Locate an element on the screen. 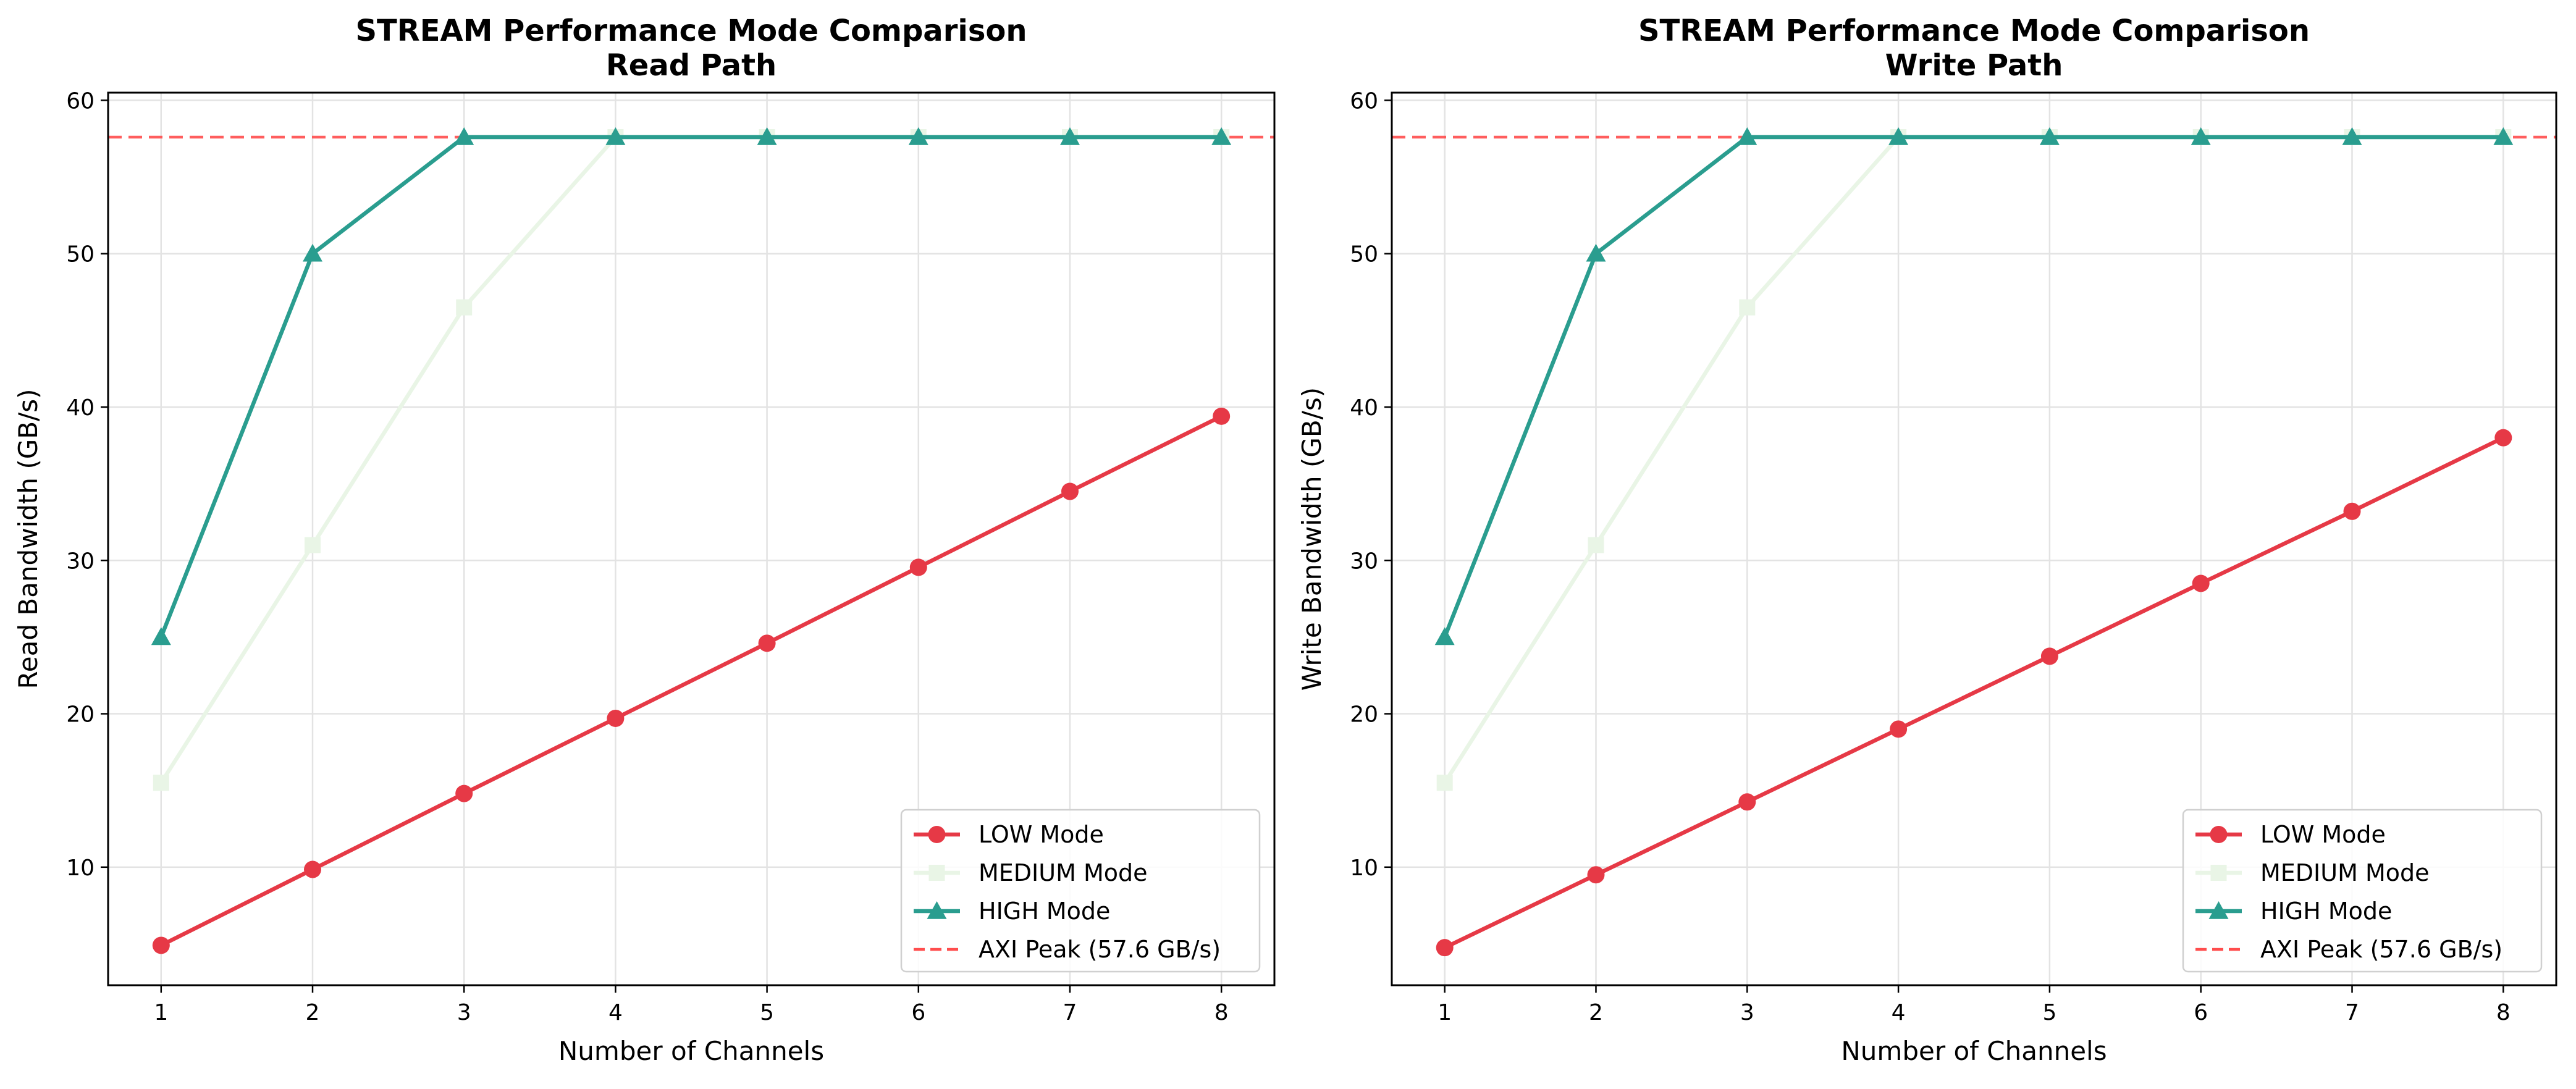 The width and height of the screenshot is (2576, 1089). chart-subtitle: Write Path is located at coordinates (1974, 65).